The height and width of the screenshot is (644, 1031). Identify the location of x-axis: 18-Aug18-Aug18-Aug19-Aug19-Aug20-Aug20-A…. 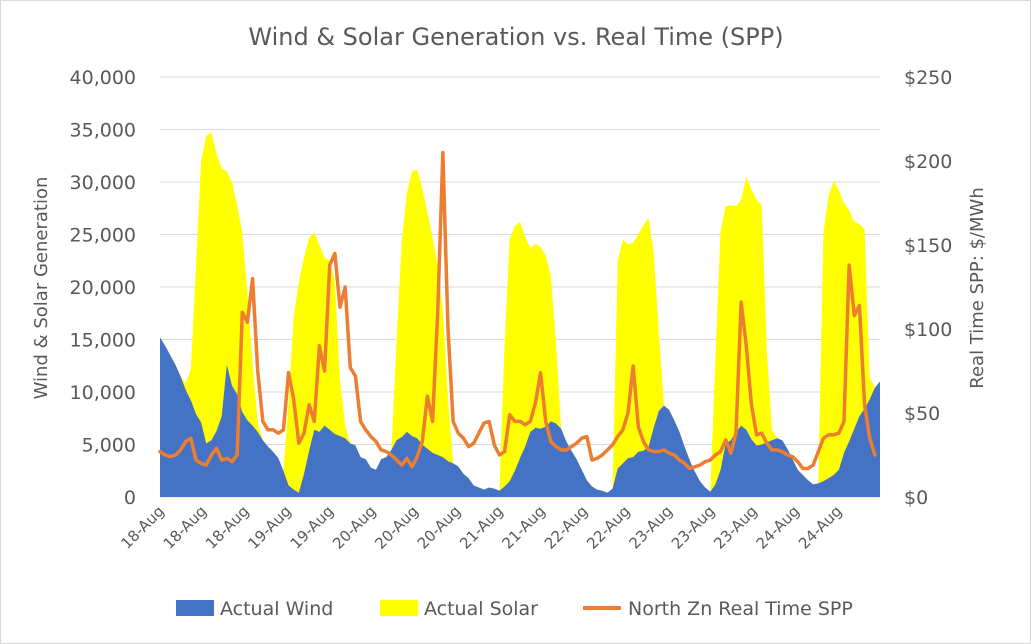
(481, 527).